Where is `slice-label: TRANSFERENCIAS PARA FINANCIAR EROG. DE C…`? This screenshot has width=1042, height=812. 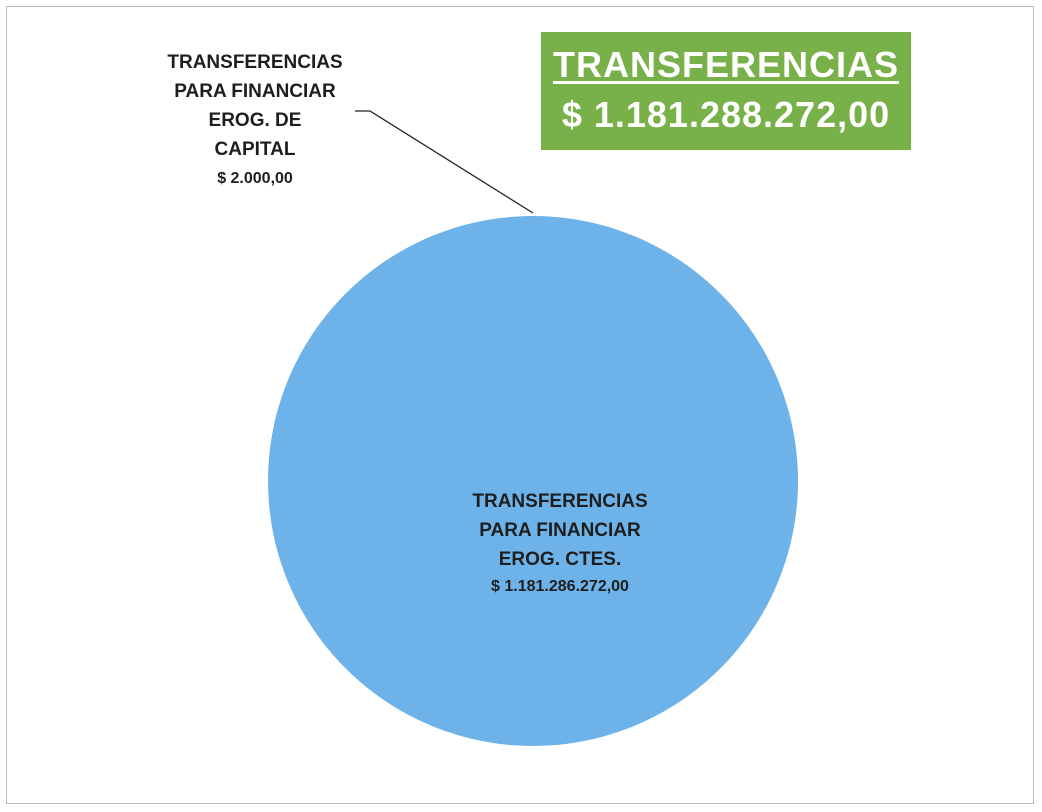 slice-label: TRANSFERENCIAS PARA FINANCIAR EROG. DE C… is located at coordinates (255, 106).